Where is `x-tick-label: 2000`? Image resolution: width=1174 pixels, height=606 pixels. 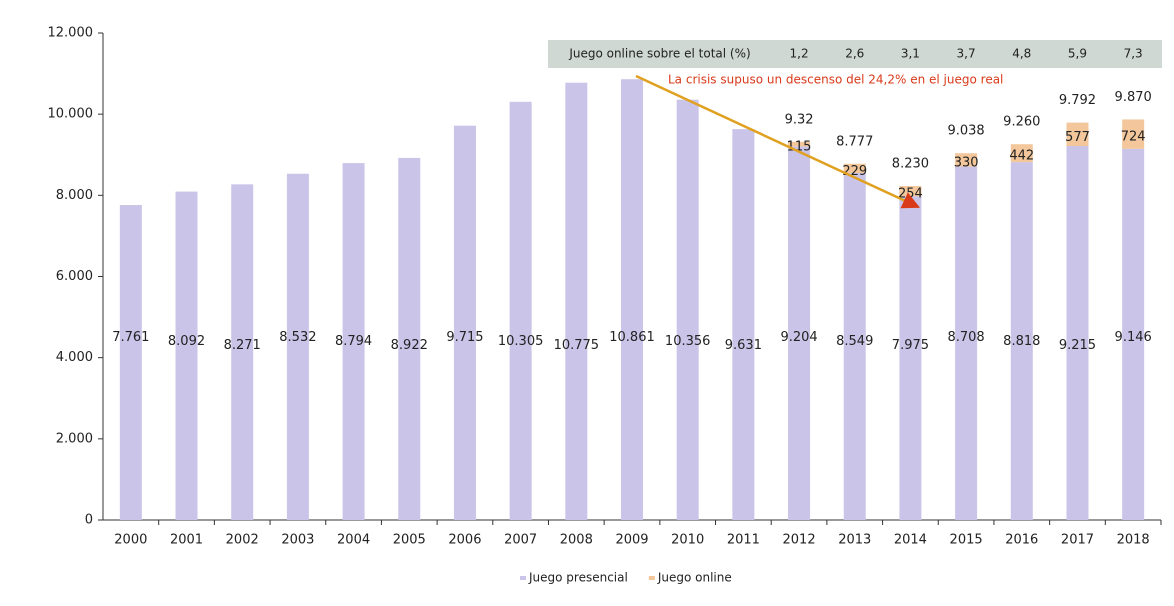 x-tick-label: 2000 is located at coordinates (130, 540).